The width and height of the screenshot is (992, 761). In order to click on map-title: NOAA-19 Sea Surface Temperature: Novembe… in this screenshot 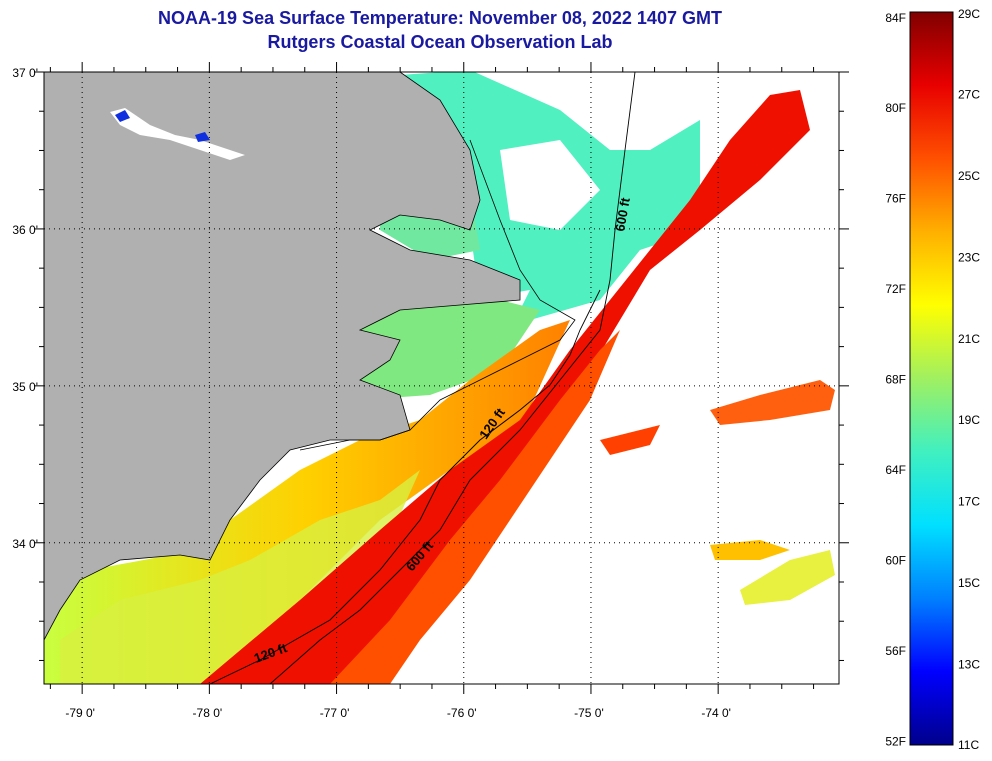, I will do `click(440, 30)`.